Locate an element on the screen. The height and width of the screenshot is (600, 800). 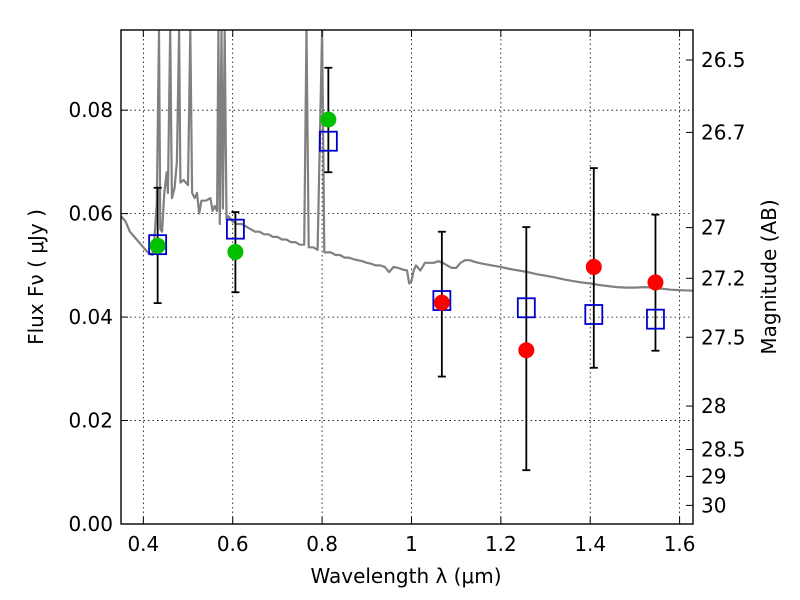
right-tick-label: 27.2 is located at coordinates (723, 278).